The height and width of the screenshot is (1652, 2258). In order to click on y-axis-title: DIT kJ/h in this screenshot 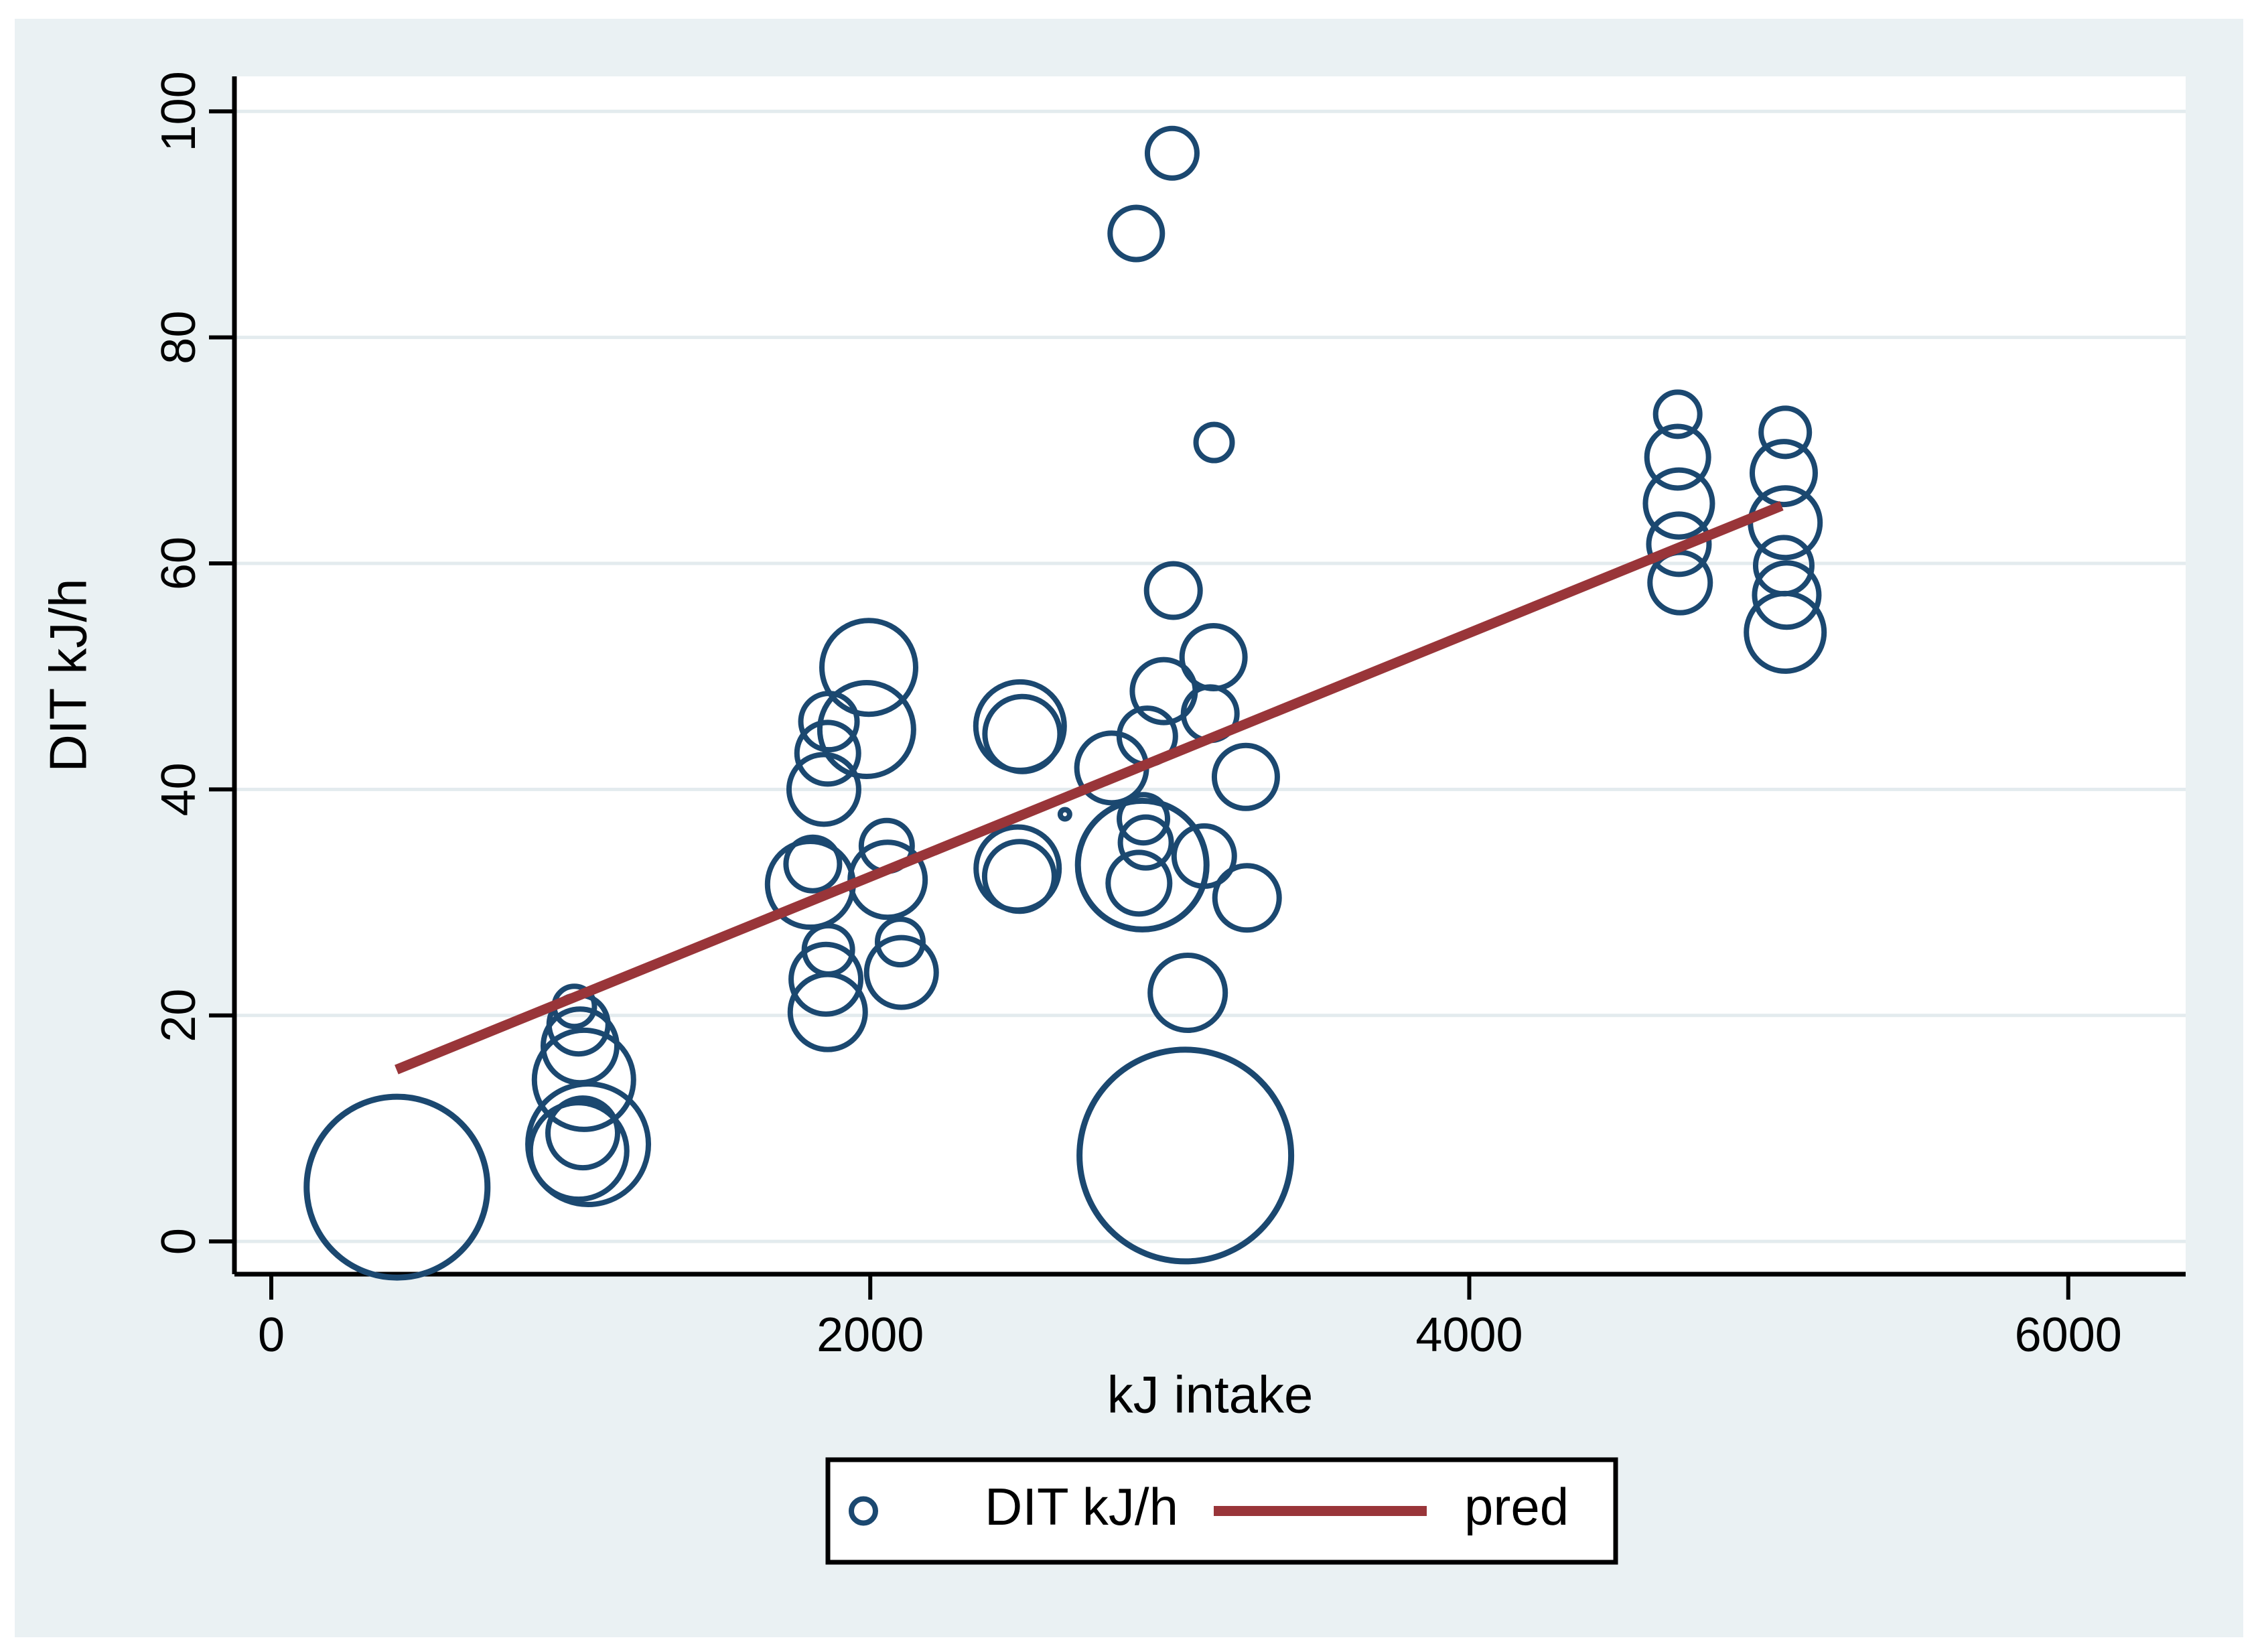, I will do `click(69, 675)`.